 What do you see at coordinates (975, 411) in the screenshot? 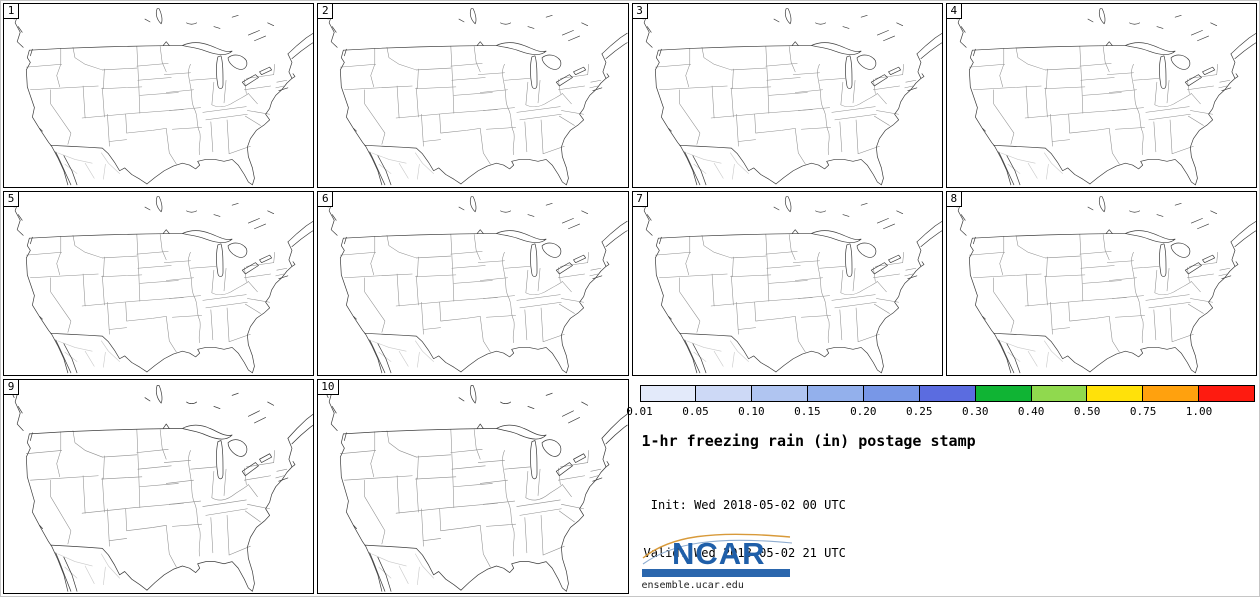
I see `colorbar-tick-label: 0.30` at bounding box center [975, 411].